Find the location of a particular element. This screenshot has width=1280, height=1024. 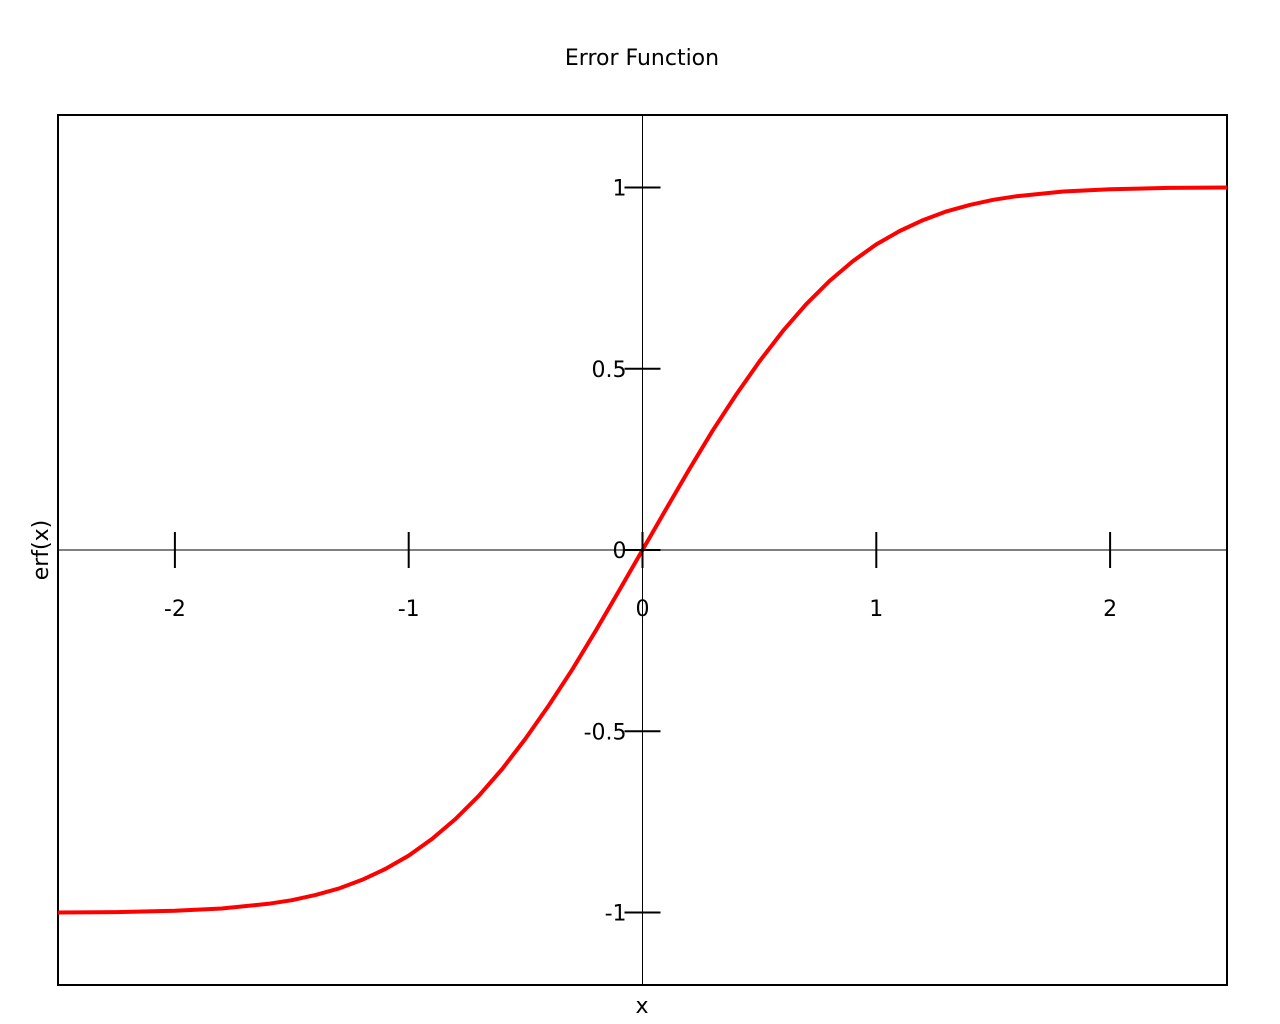

y-tick-label: 0.5 is located at coordinates (609, 370).